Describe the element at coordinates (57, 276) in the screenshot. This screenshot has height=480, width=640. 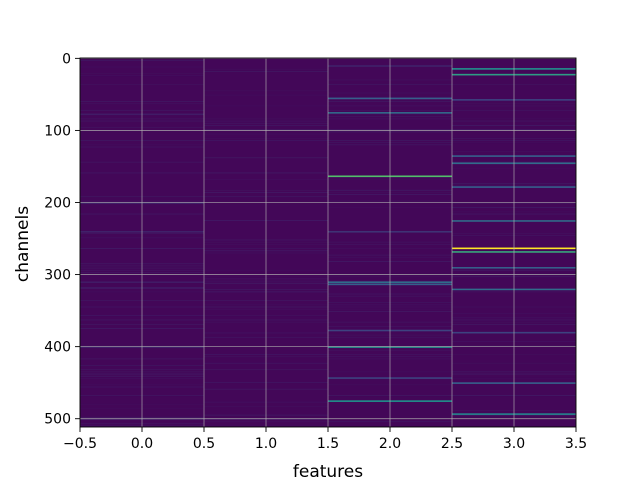
I see `y-tick-label: 300` at that location.